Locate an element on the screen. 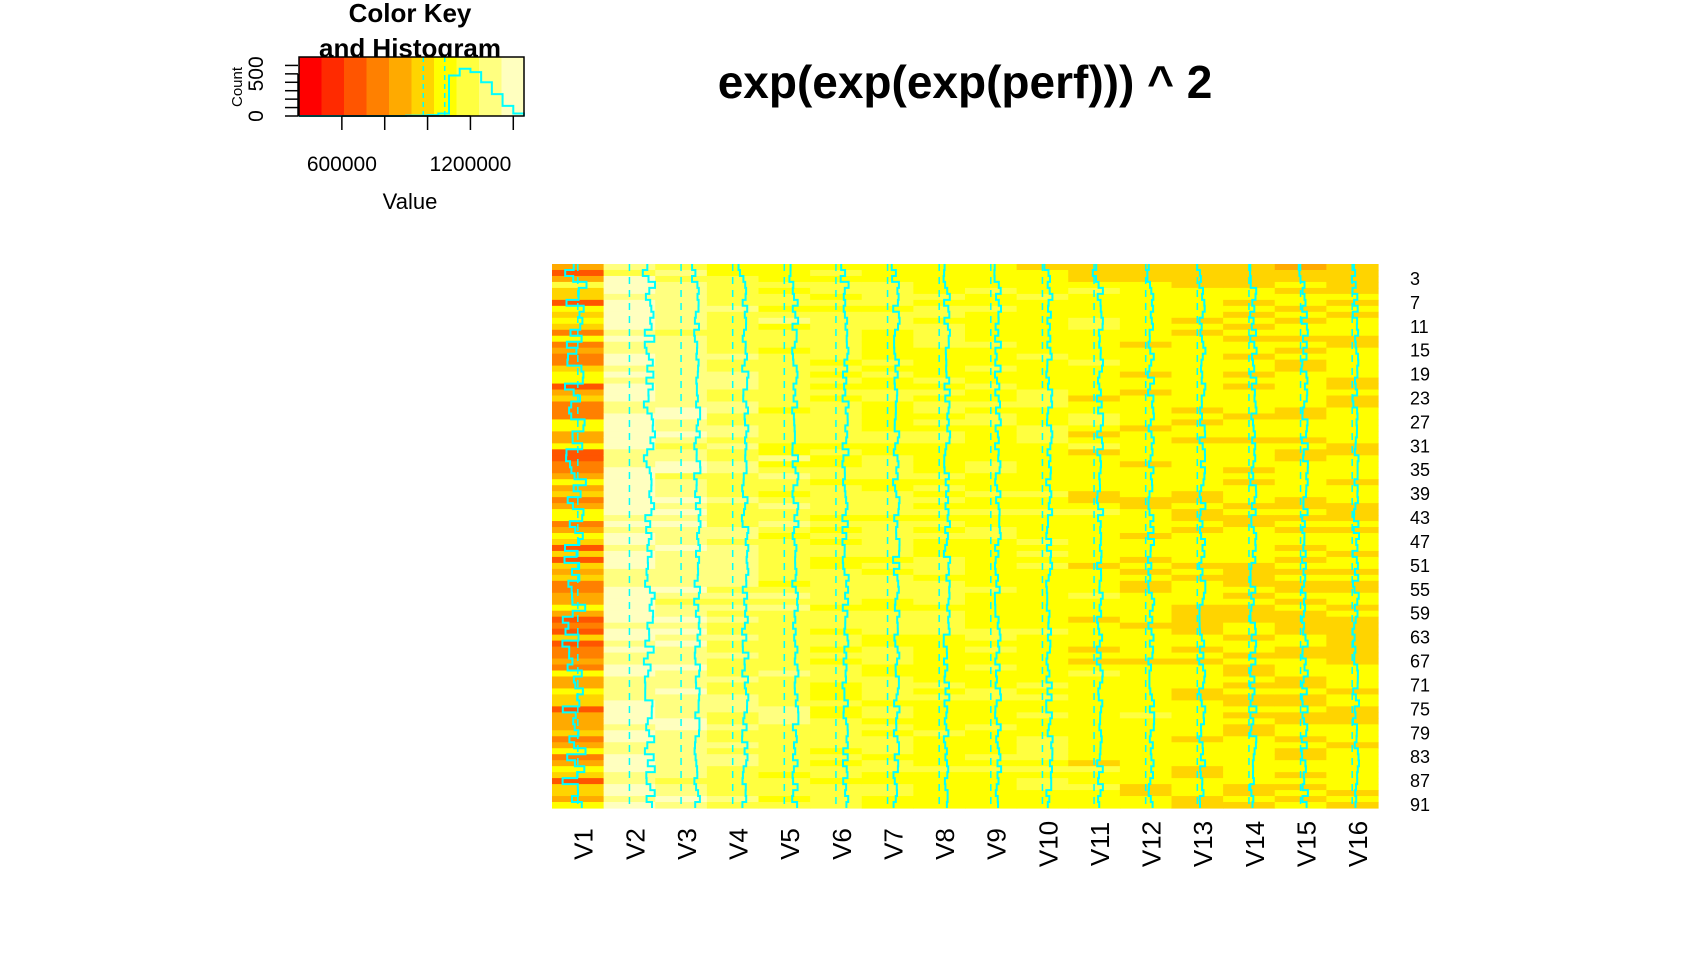  color-key-band is located at coordinates (446, 86).